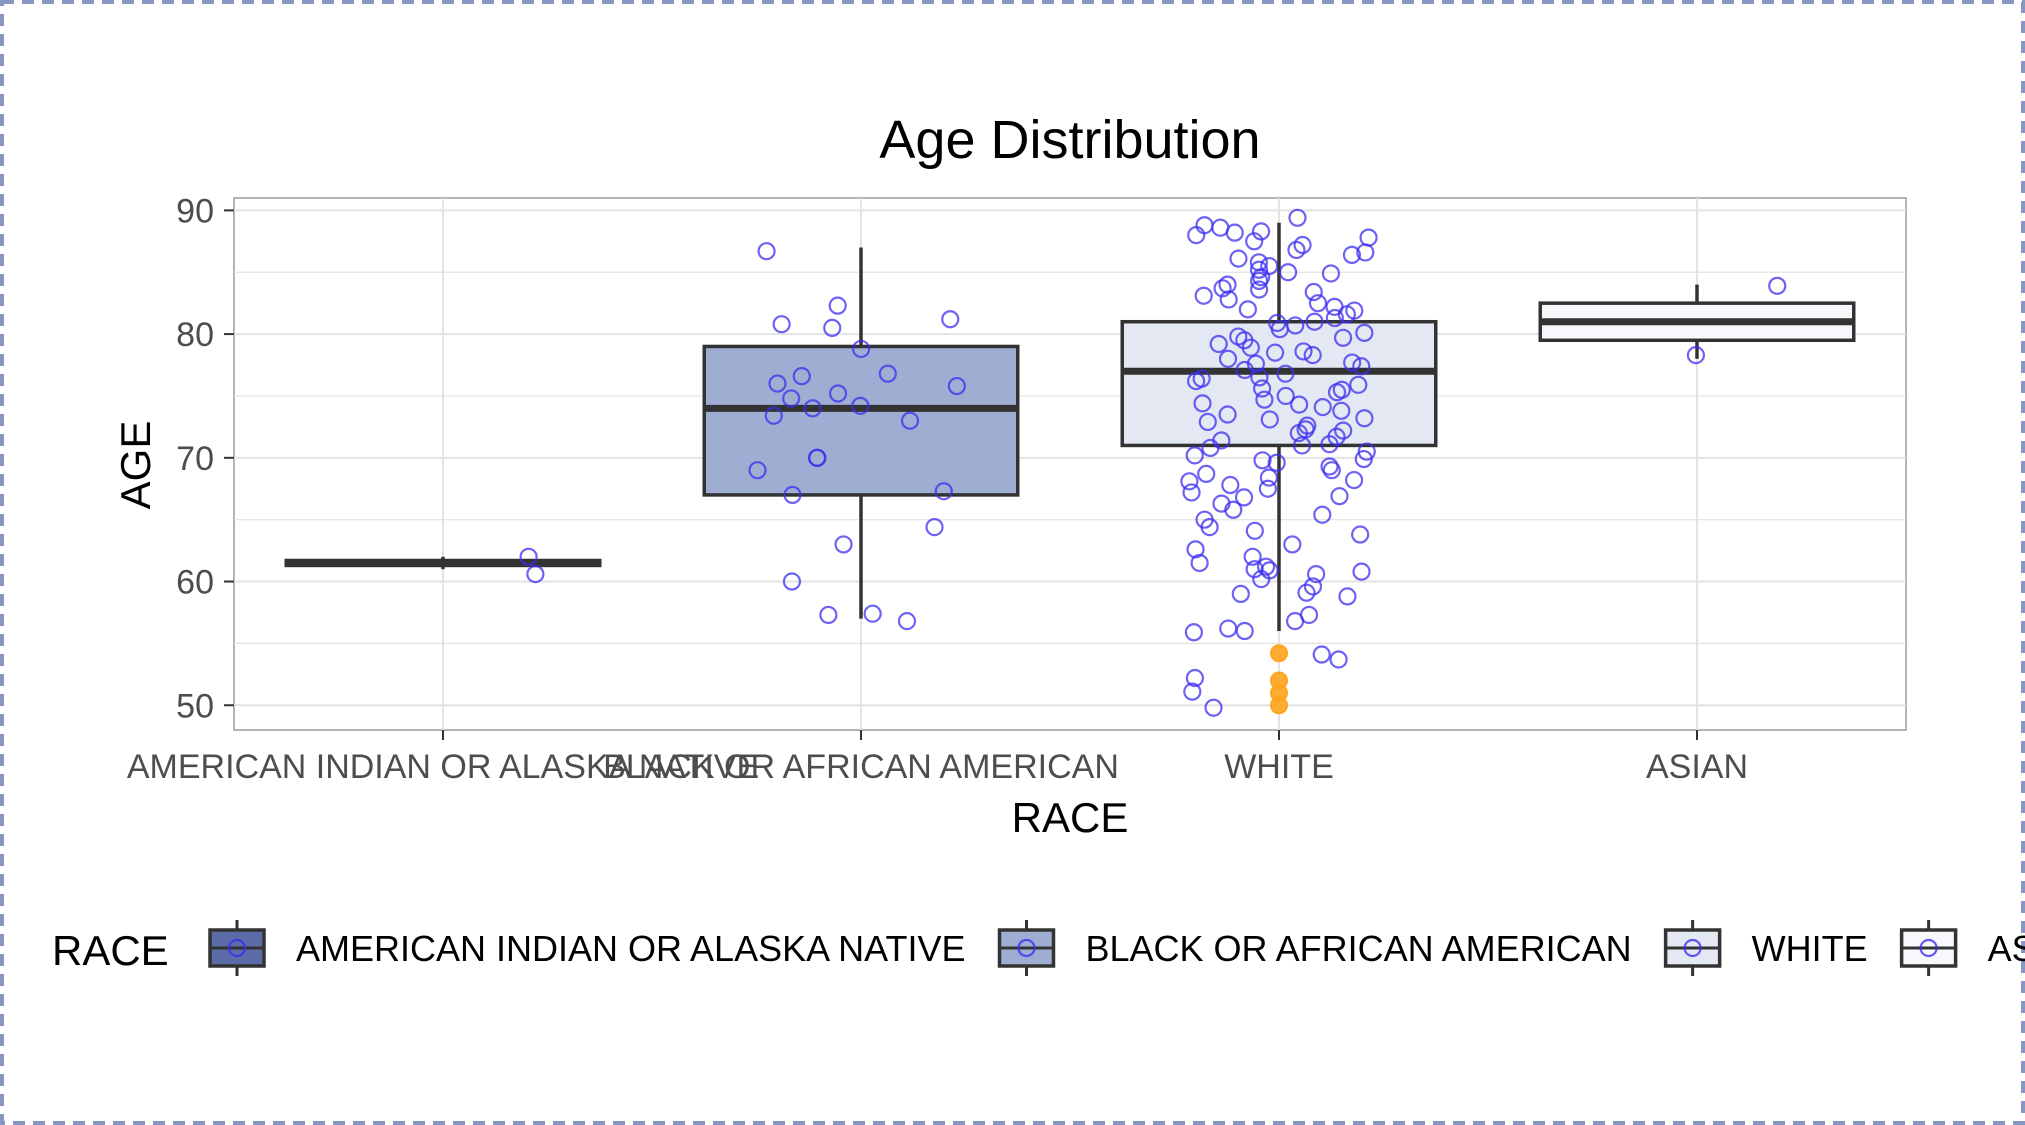  I want to click on x-tick-label: AMERICAN INDIAN OR ALASKA NATIVE, so click(443, 767).